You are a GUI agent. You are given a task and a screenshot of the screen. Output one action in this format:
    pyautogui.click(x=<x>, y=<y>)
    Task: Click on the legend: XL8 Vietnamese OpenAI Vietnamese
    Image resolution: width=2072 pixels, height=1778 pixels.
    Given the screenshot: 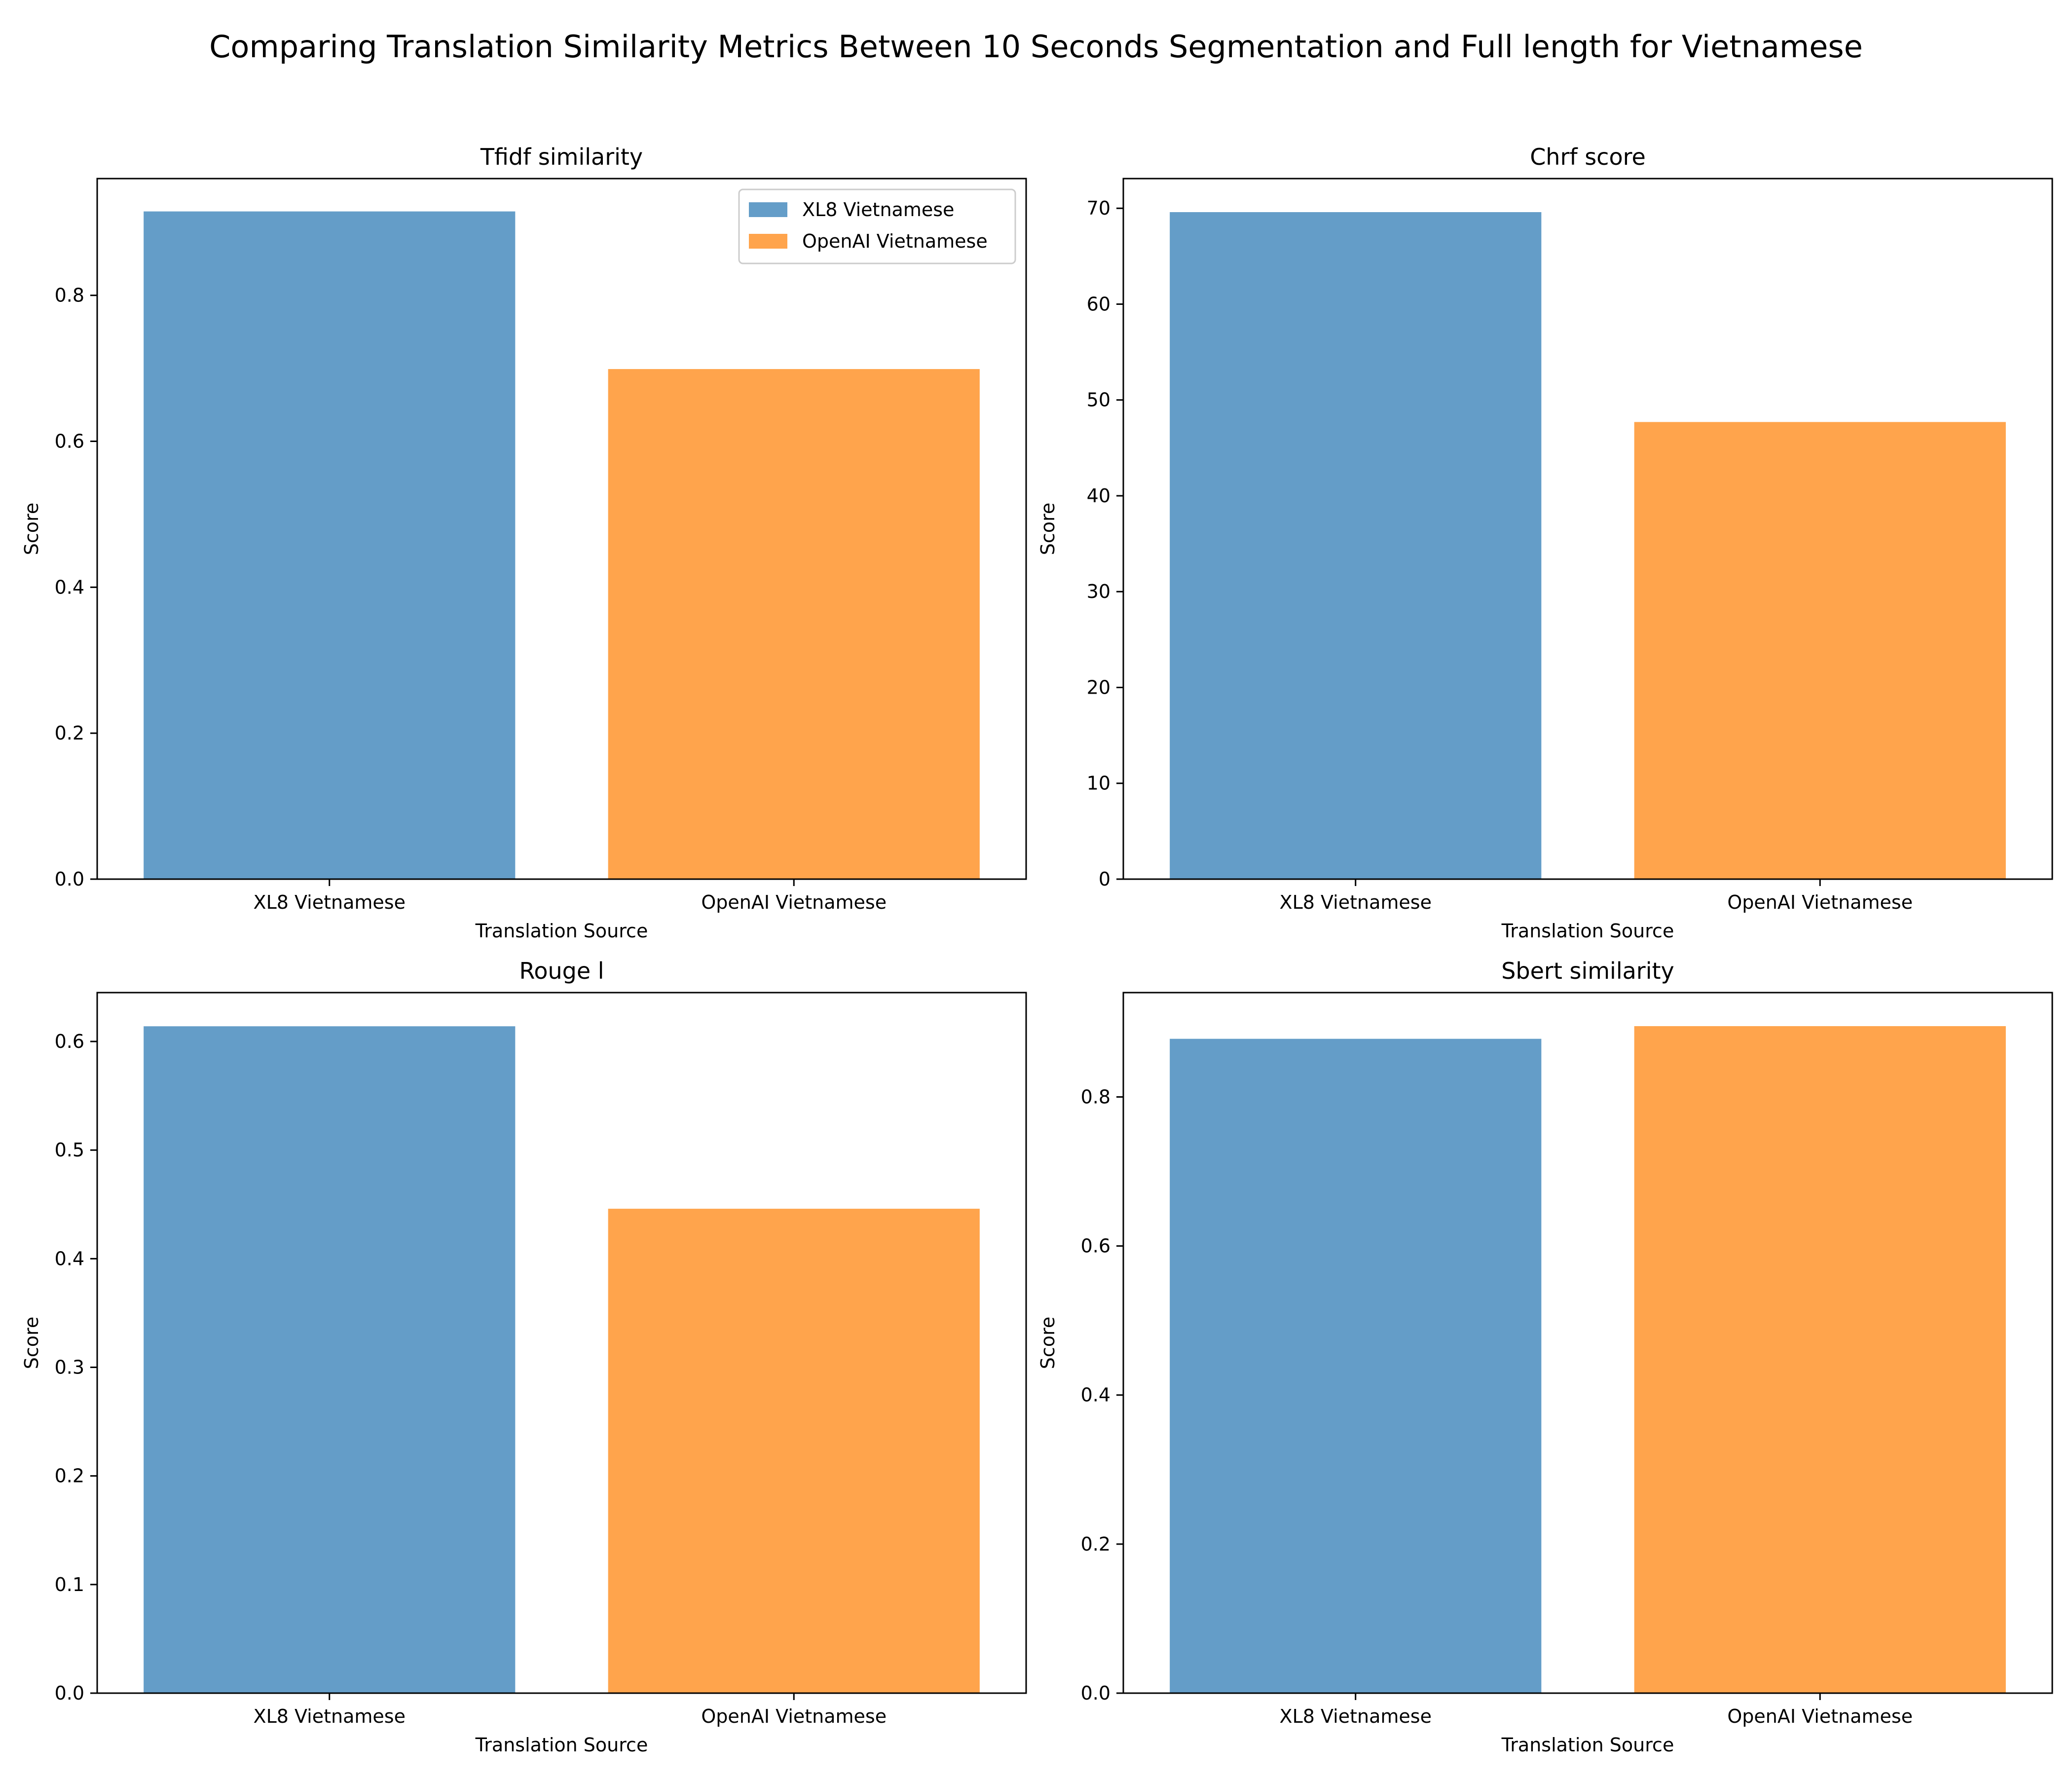 What is the action you would take?
    pyautogui.click(x=877, y=226)
    